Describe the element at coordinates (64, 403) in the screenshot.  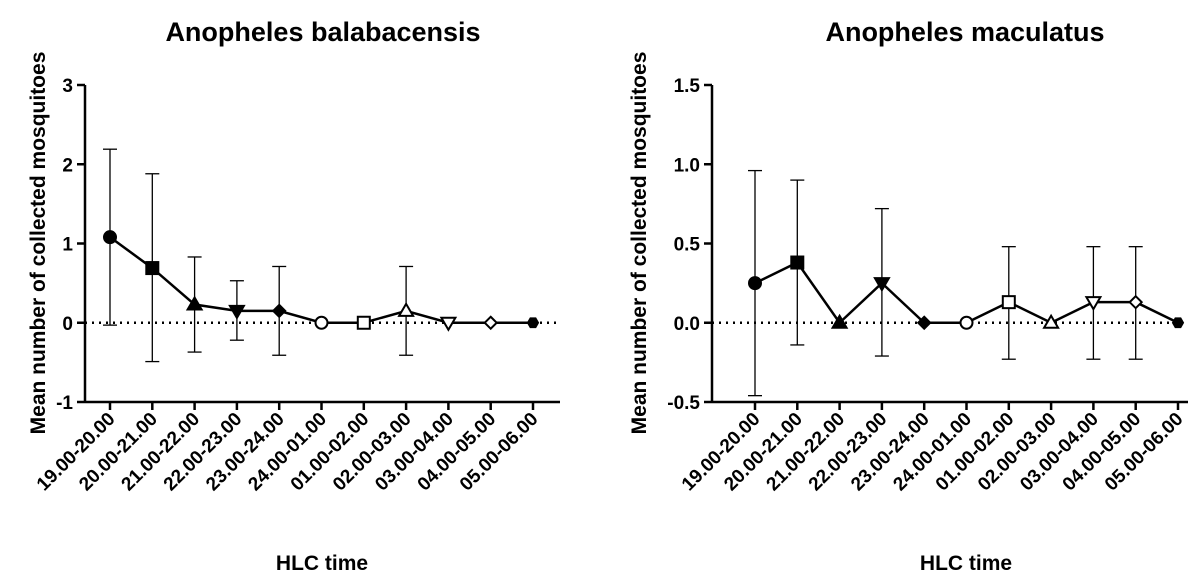
I see `y-tick-label: -1` at that location.